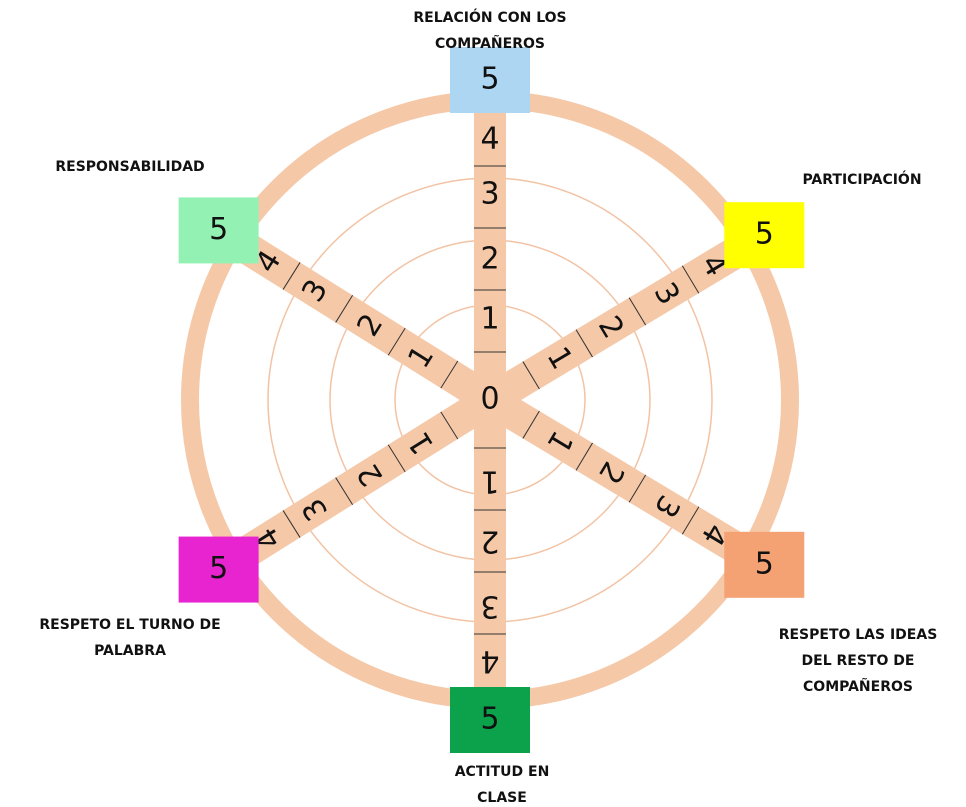 This screenshot has width=966, height=807. Describe the element at coordinates (858, 661) in the screenshot. I see `axis-label: DEL RESTO DE` at that location.